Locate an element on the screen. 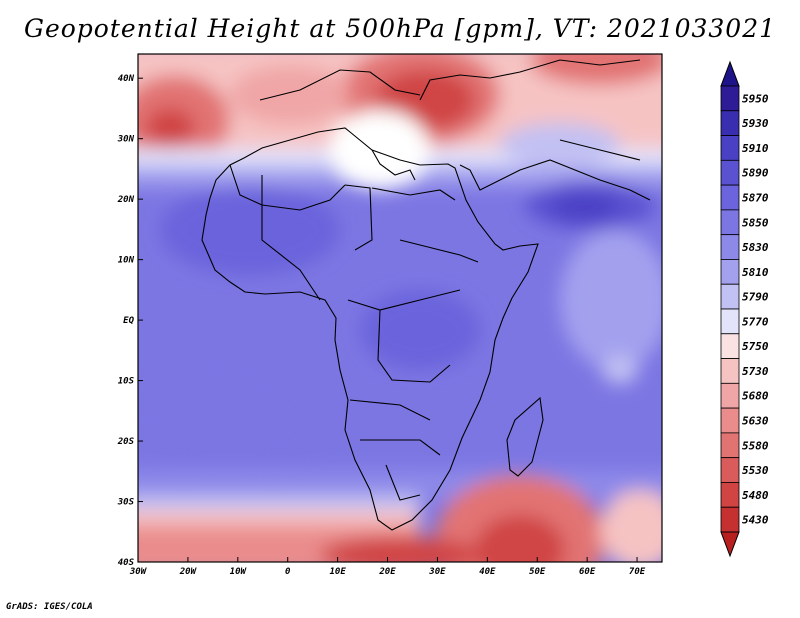  colorbar-bottom-arrow is located at coordinates (730, 544).